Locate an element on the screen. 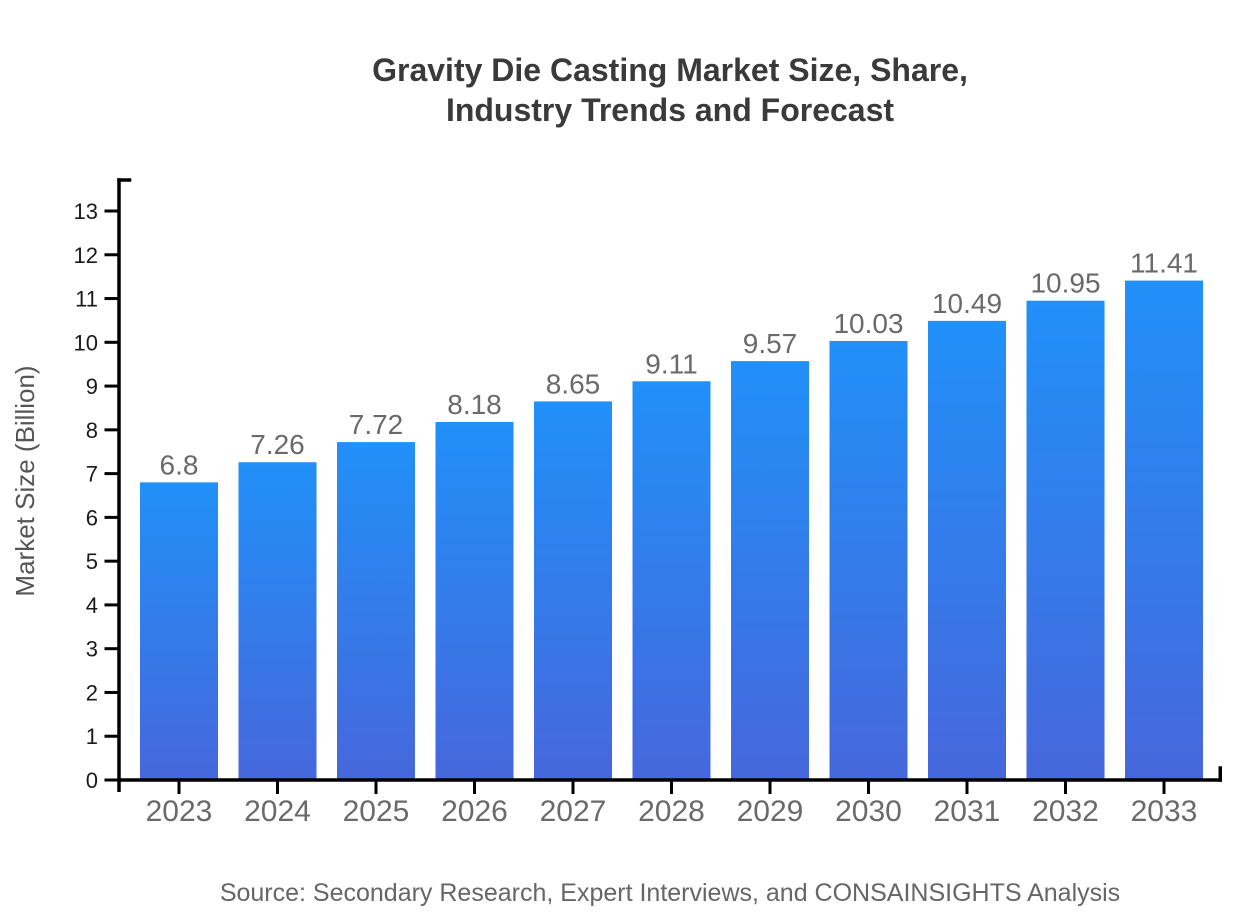 This screenshot has width=1260, height=920. bar-value-2031: 10.49 is located at coordinates (967, 303).